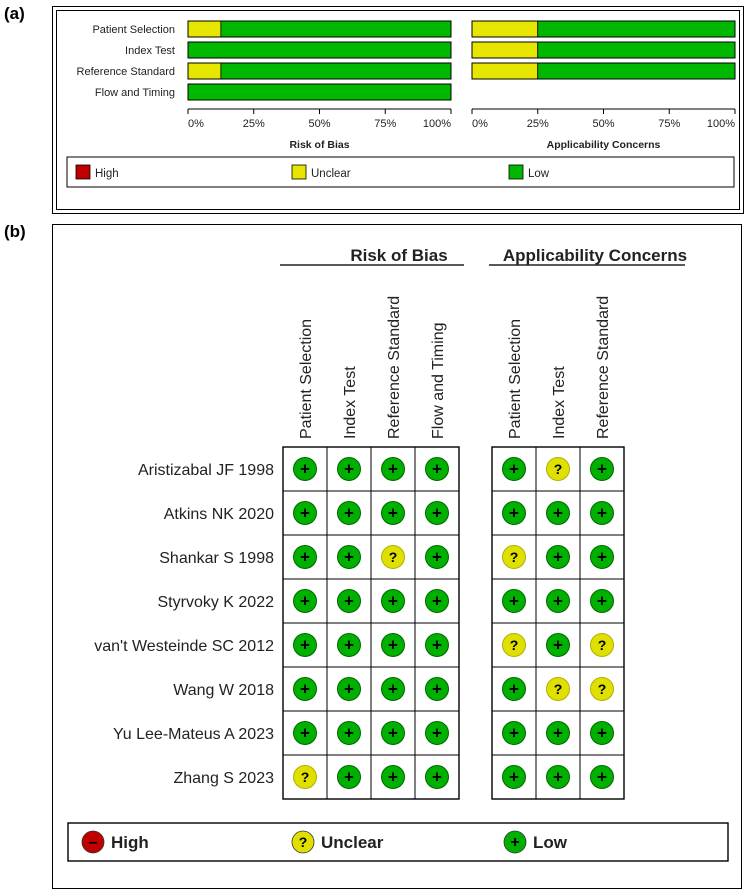  I want to click on category-label-1: Index Test, so click(150, 51).